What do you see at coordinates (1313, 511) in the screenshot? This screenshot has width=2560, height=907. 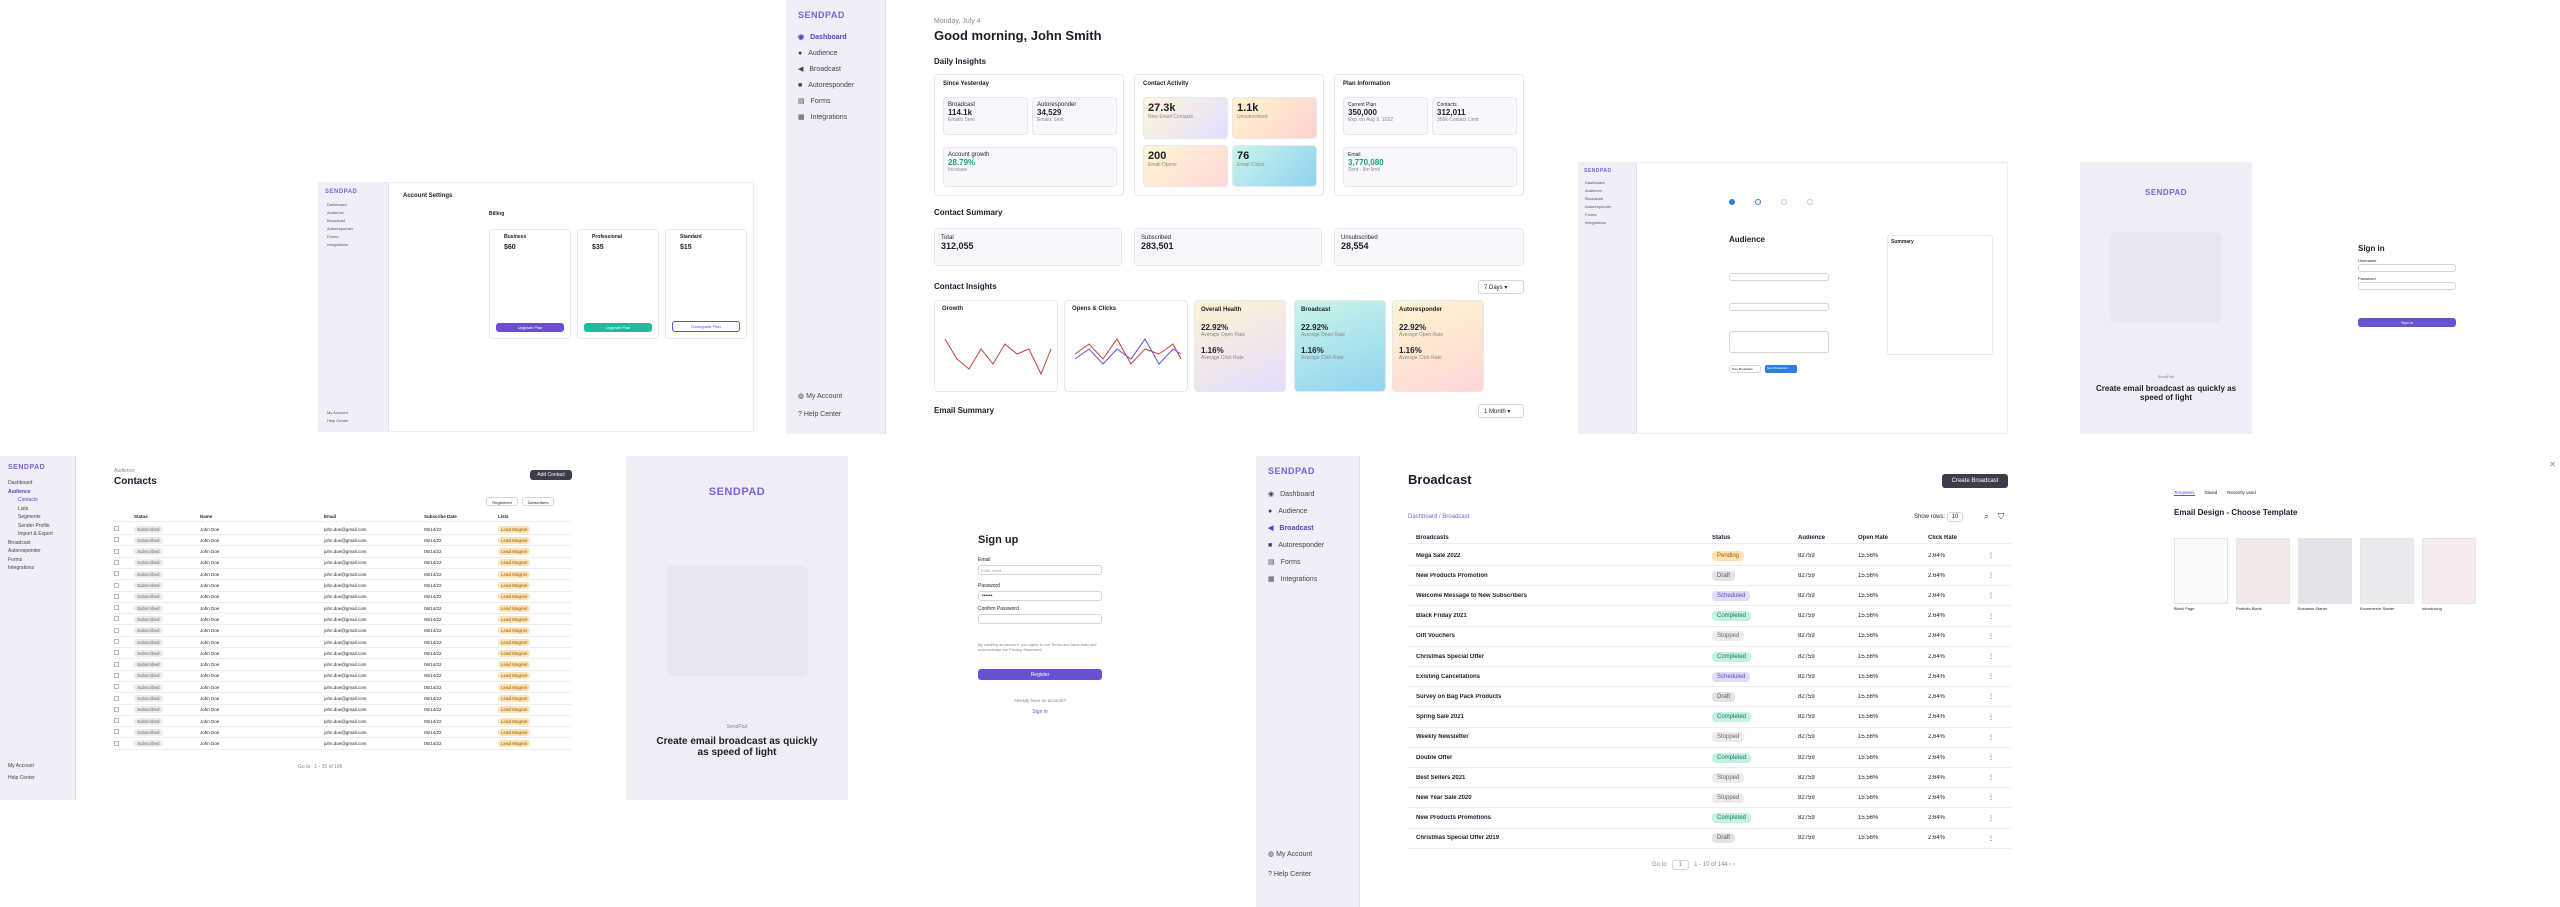 I see `sidebar-item-audience: ● Audience` at bounding box center [1313, 511].